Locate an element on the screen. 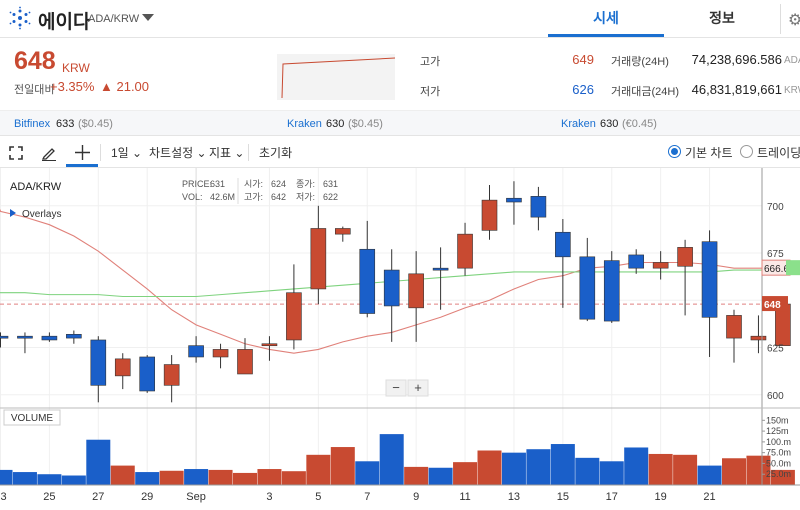 This screenshot has height=510, width=800. x-tick-label: 11 is located at coordinates (464, 497).